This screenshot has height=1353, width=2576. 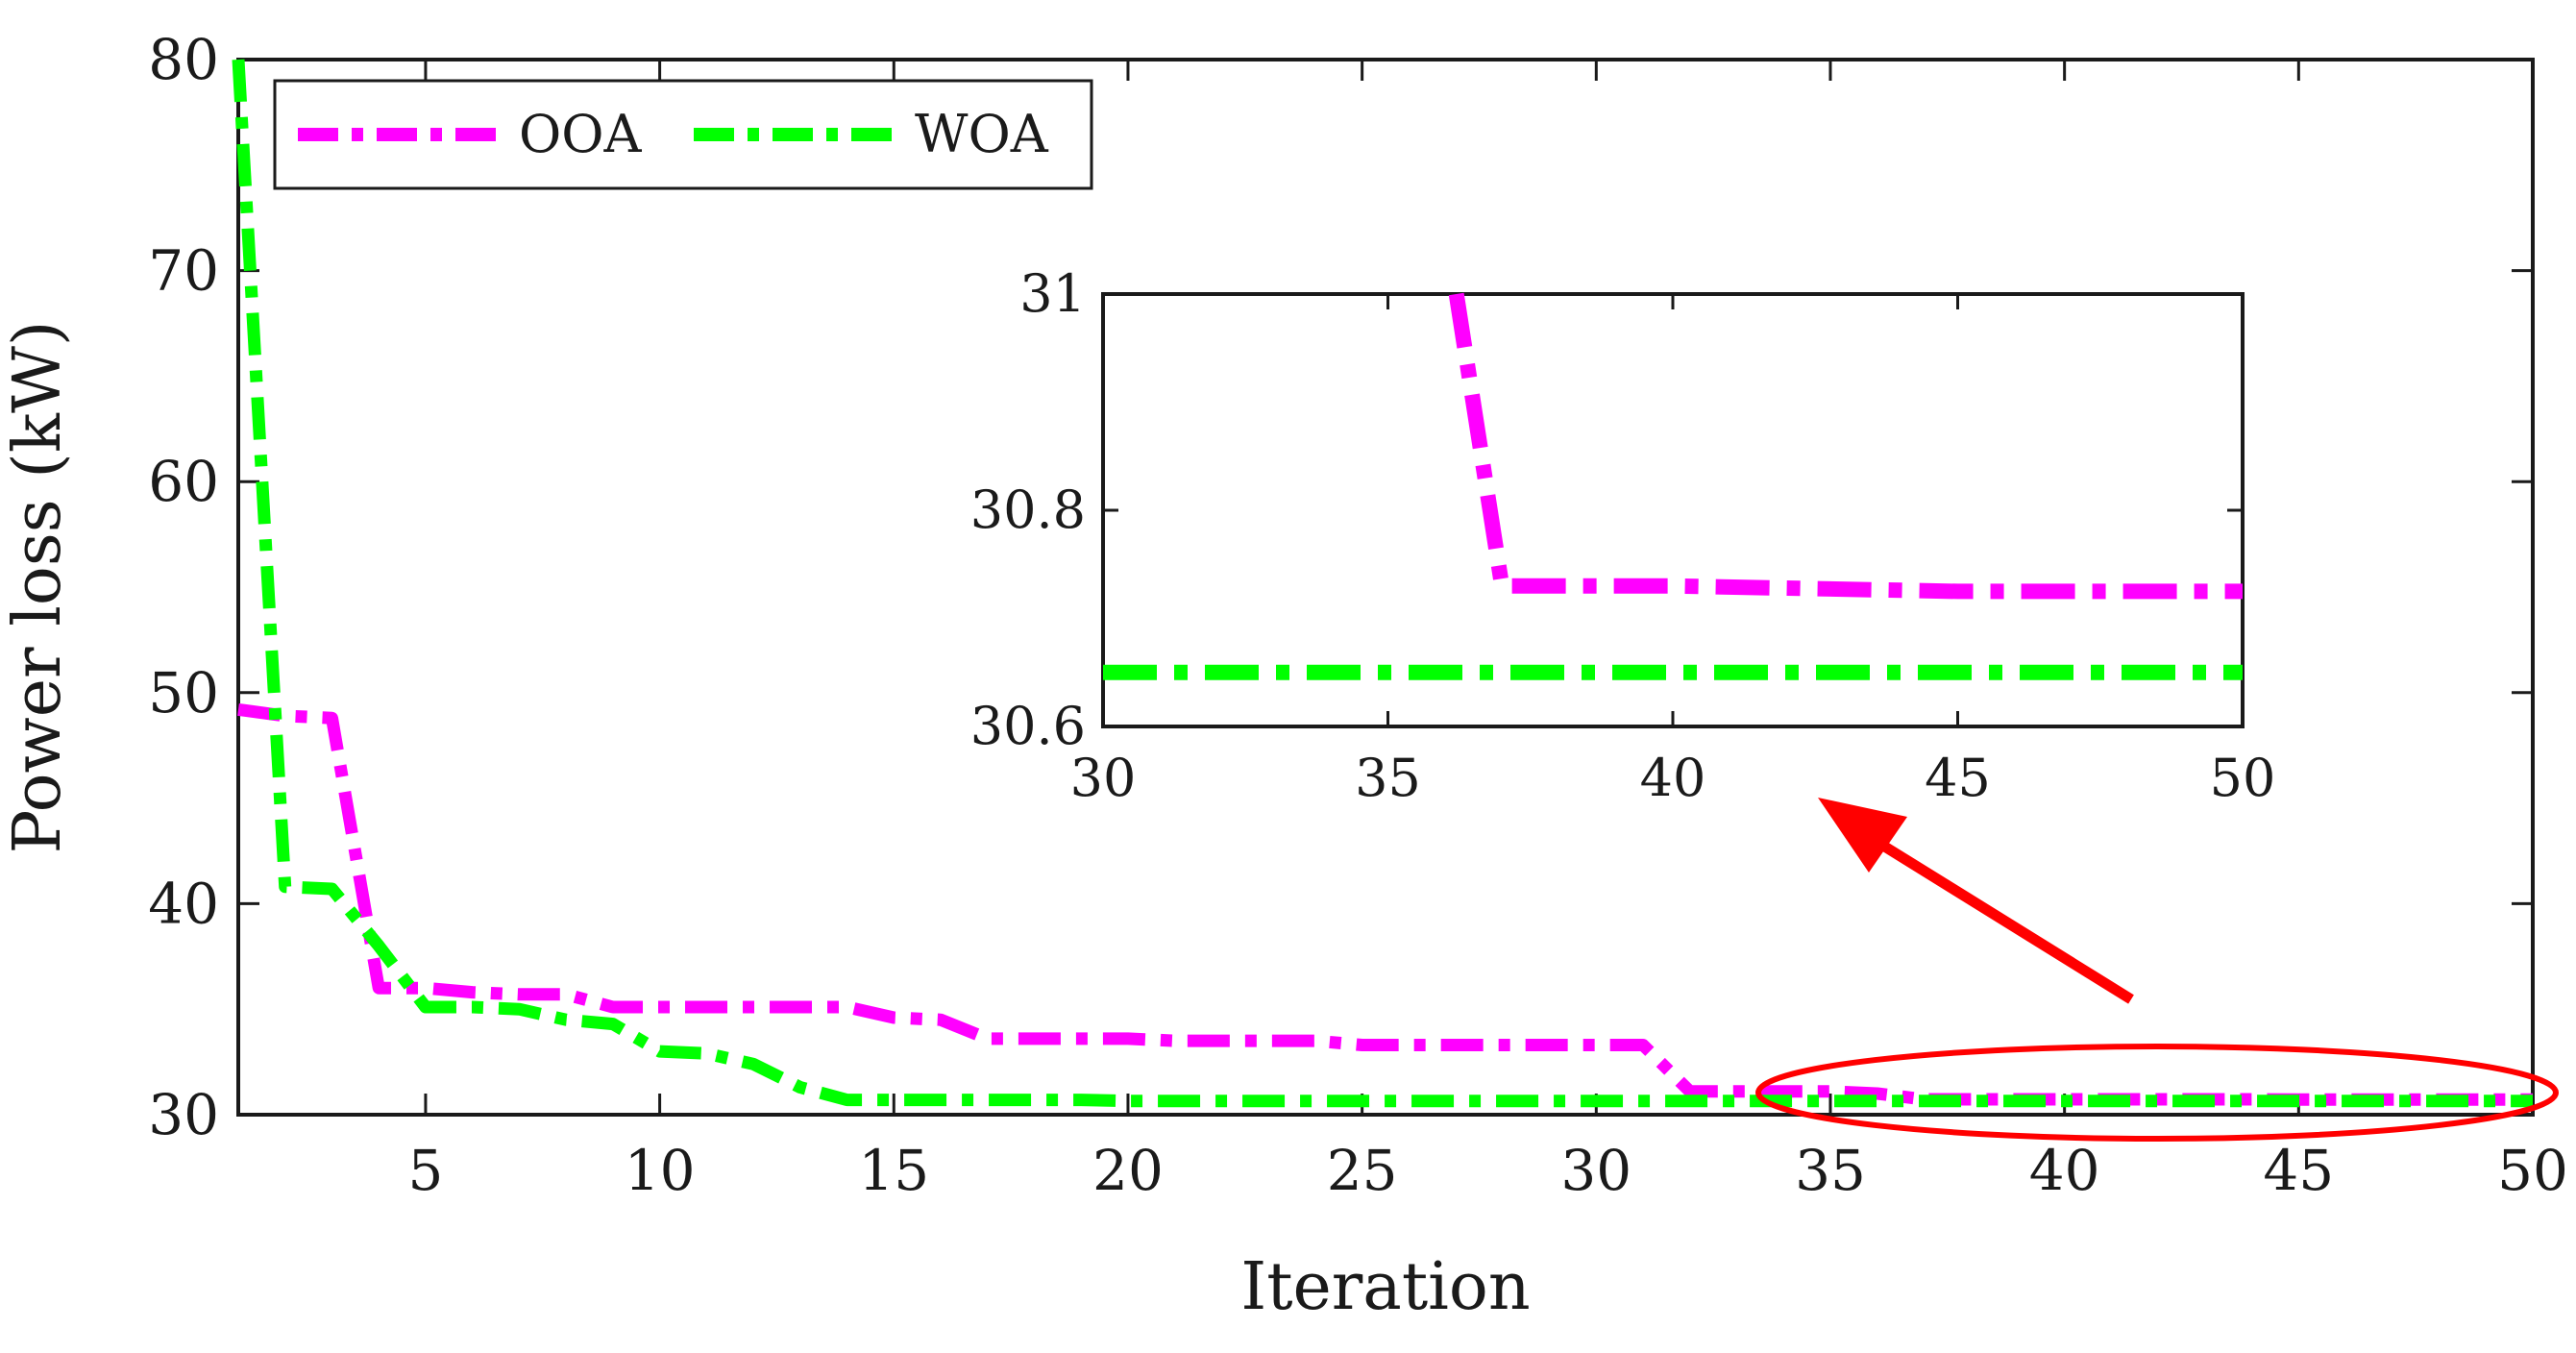 I want to click on inset-x-tick-label: 35, so click(x=1388, y=778).